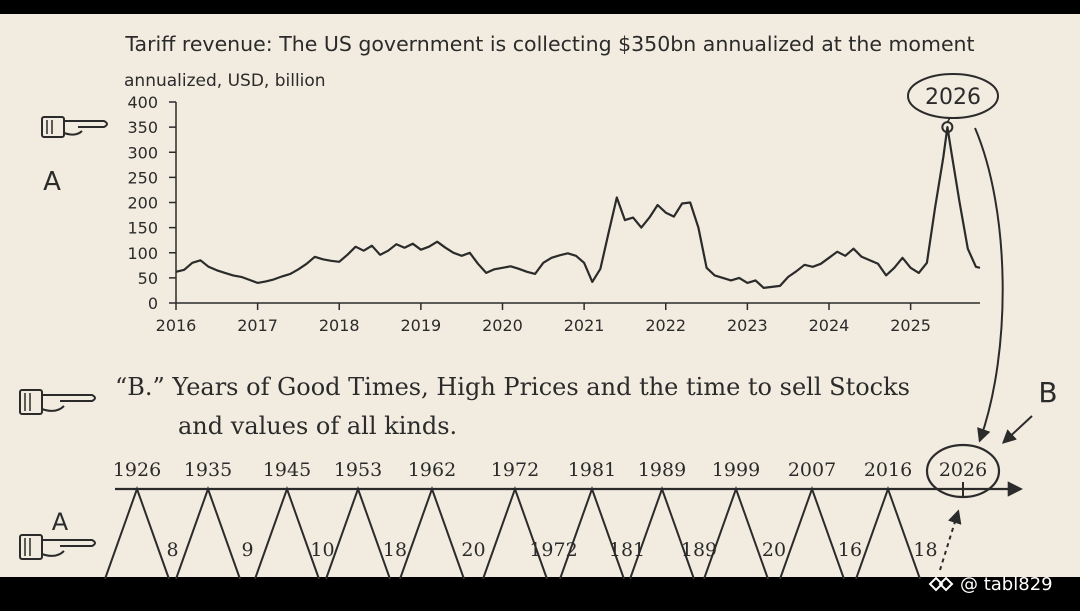 This screenshot has width=1080, height=611. What do you see at coordinates (1047, 392) in the screenshot?
I see `right-label-b: B` at bounding box center [1047, 392].